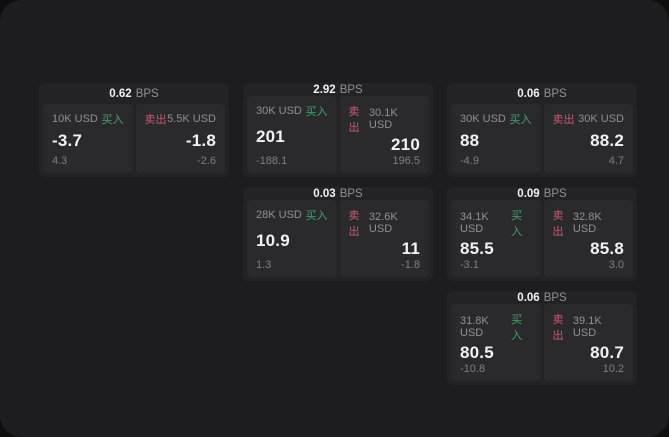  I want to click on spread-value: 0.62, so click(120, 93).